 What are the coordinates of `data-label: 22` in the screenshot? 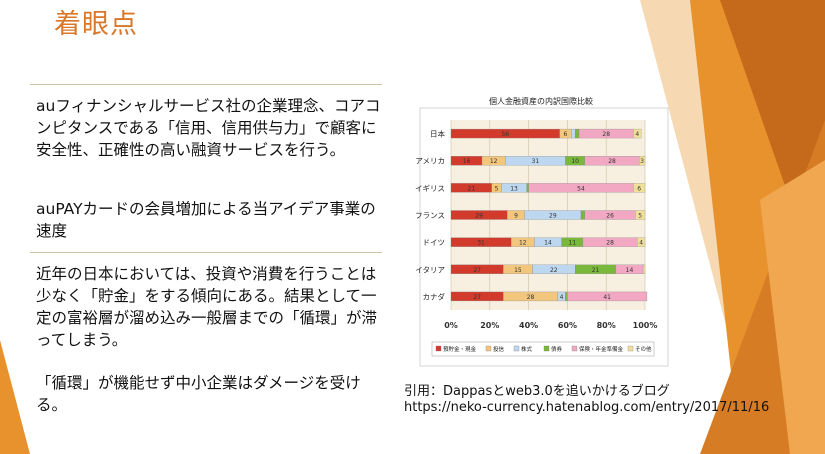 It's located at (554, 270).